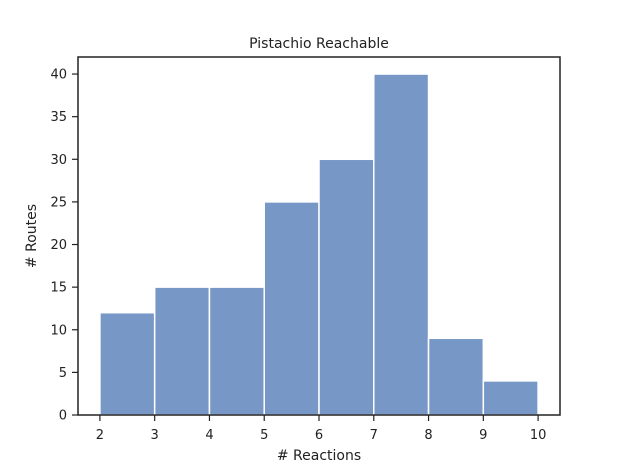 Image resolution: width=623 pixels, height=467 pixels. I want to click on x-tick-label: 10, so click(538, 435).